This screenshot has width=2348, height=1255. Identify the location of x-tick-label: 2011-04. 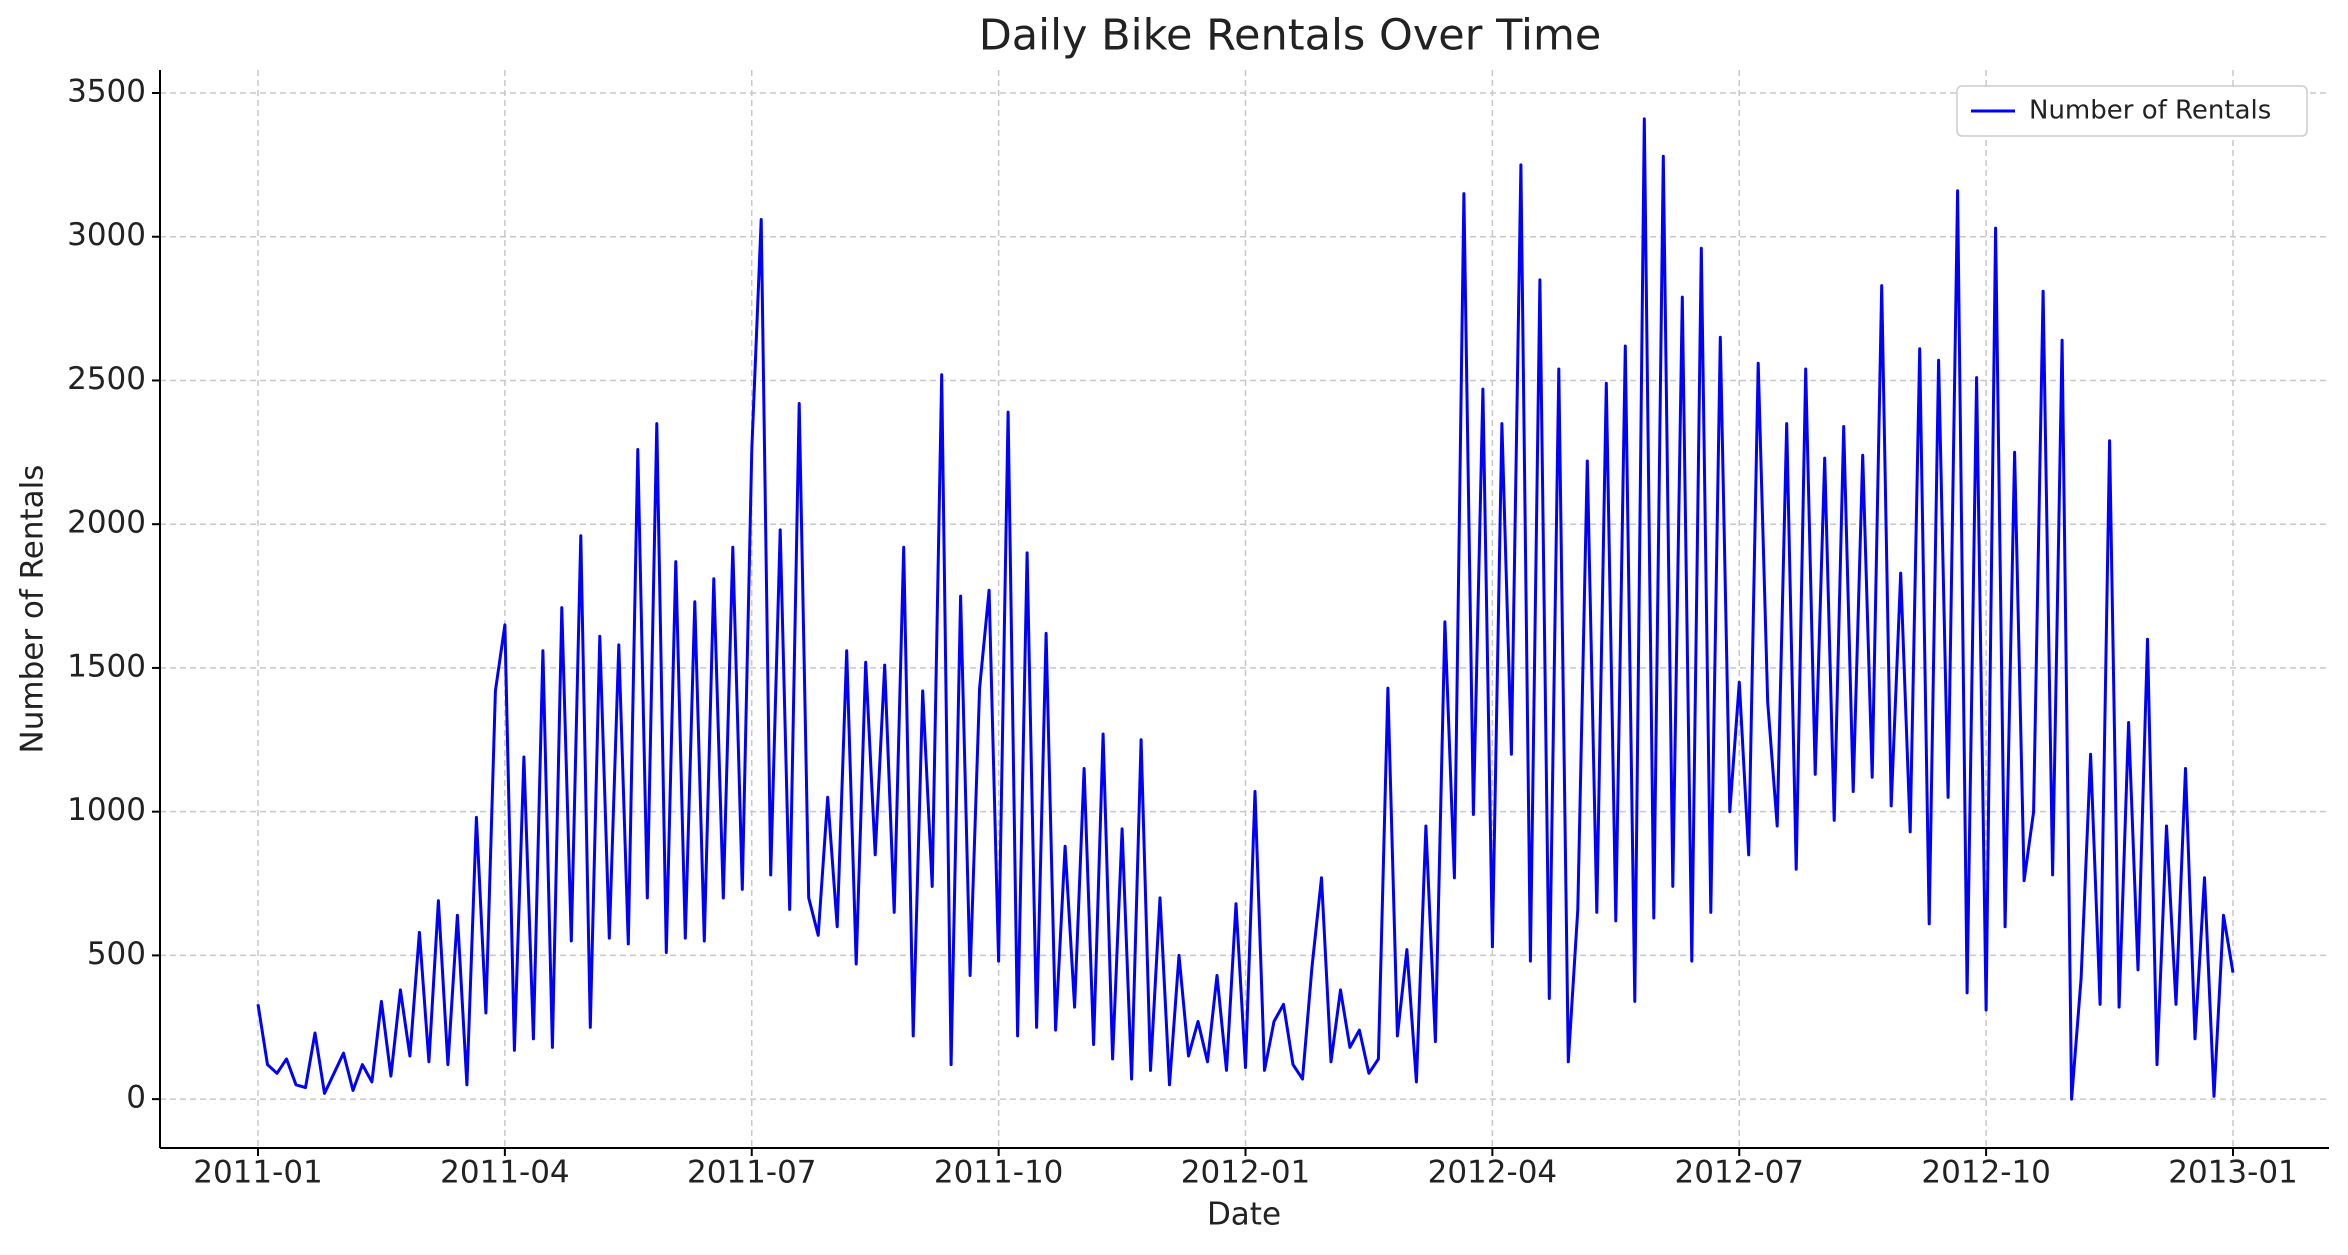
(505, 1173).